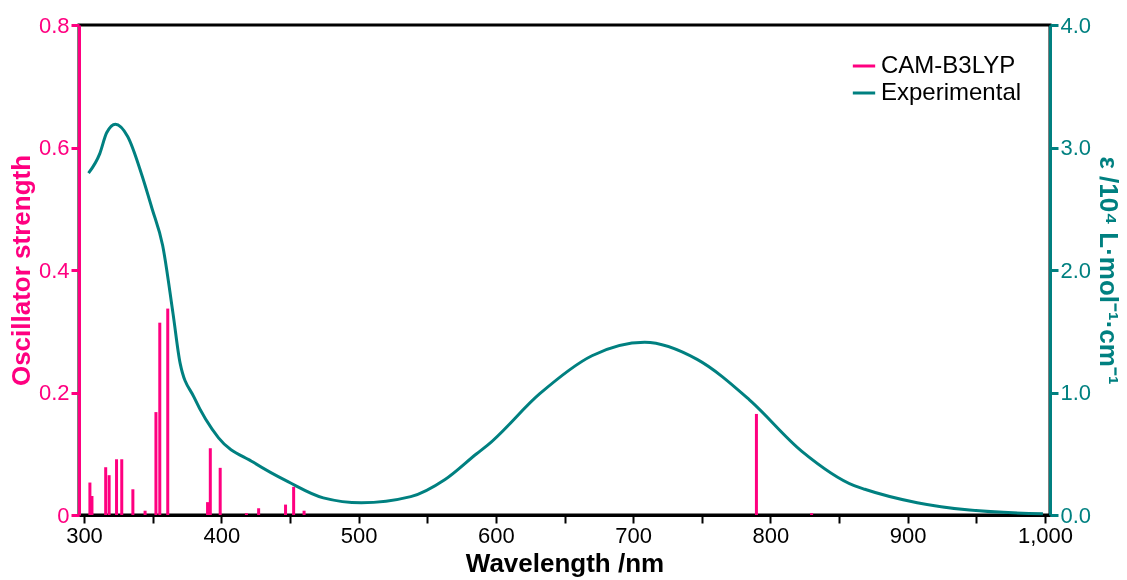 This screenshot has width=1127, height=580. What do you see at coordinates (948, 64) in the screenshot?
I see `legend-label: CAM-B3LYP` at bounding box center [948, 64].